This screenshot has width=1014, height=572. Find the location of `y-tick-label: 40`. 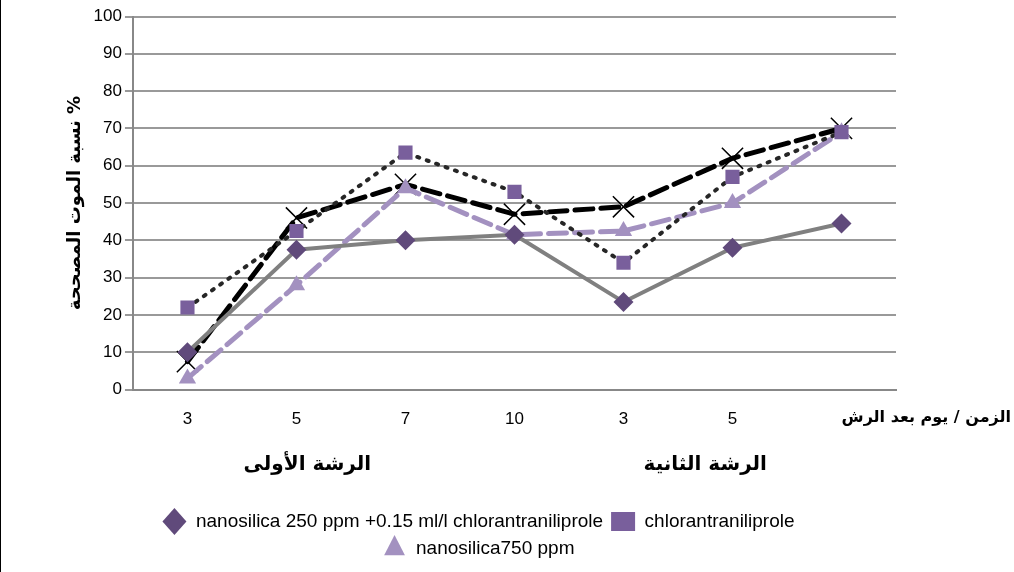

y-tick-label: 40 is located at coordinates (112, 240).